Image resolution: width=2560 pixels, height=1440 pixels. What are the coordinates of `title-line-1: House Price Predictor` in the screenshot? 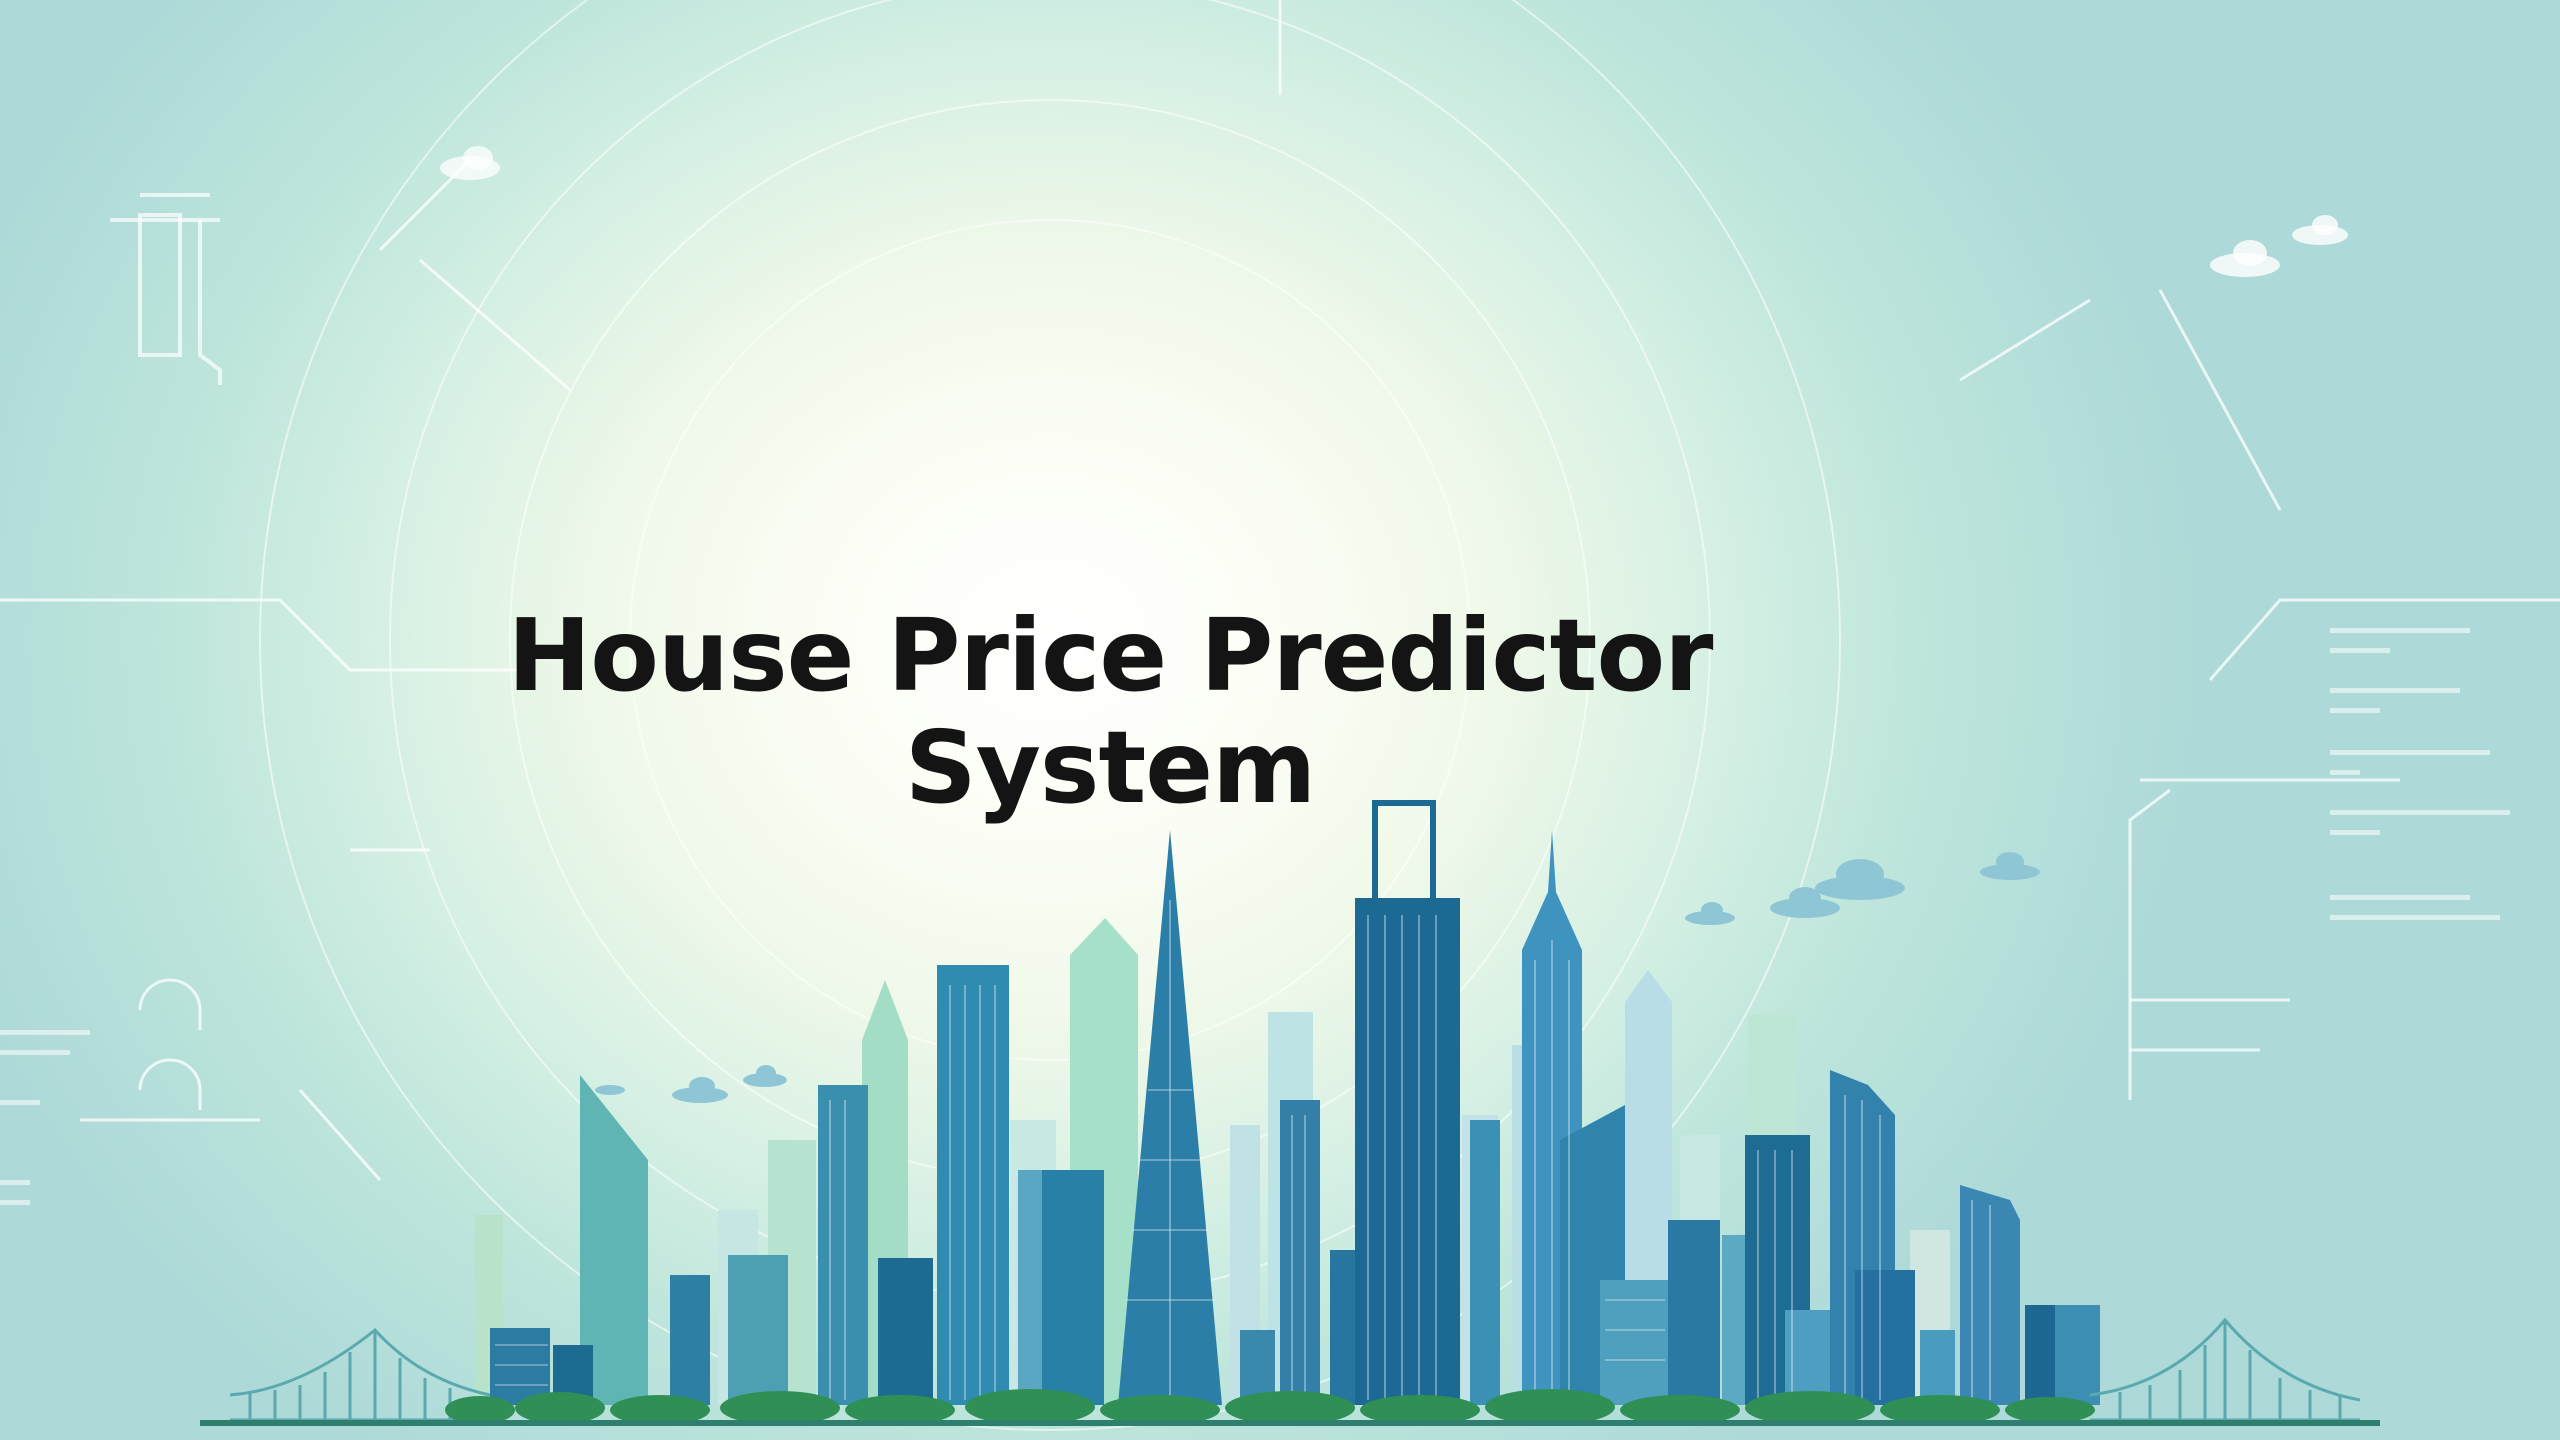 It's located at (1110, 655).